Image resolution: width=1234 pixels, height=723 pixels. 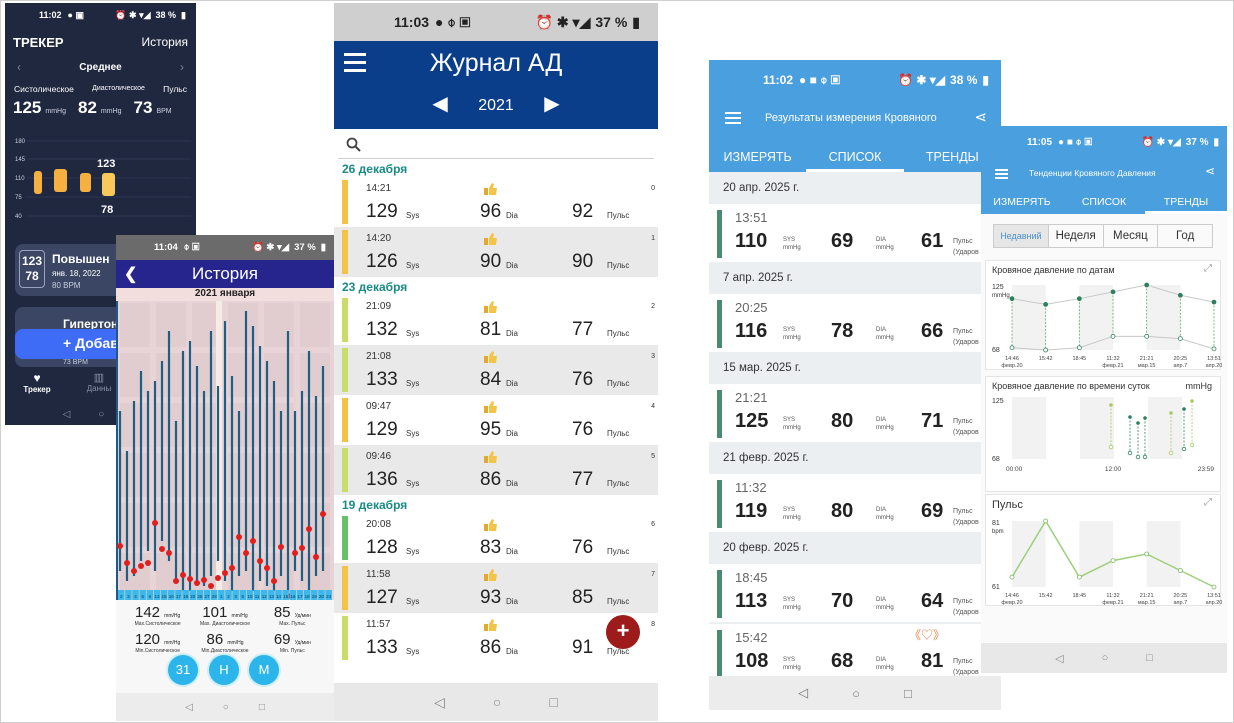 What do you see at coordinates (966, 607) in the screenshot?
I see `pulse-unit: Пульс (Ударов` at bounding box center [966, 607].